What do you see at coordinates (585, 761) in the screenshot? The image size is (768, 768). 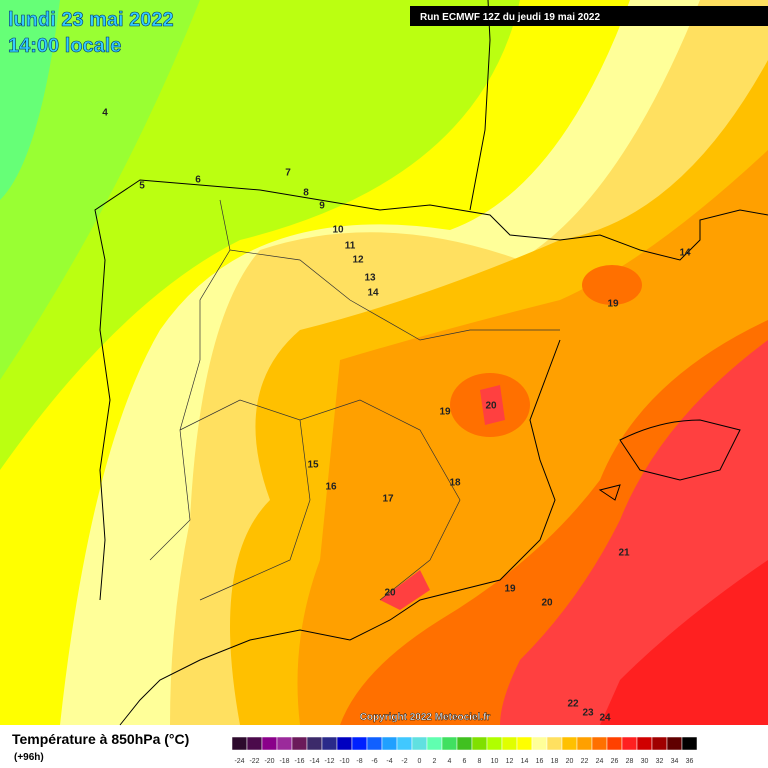 I see `legend-label: 22` at bounding box center [585, 761].